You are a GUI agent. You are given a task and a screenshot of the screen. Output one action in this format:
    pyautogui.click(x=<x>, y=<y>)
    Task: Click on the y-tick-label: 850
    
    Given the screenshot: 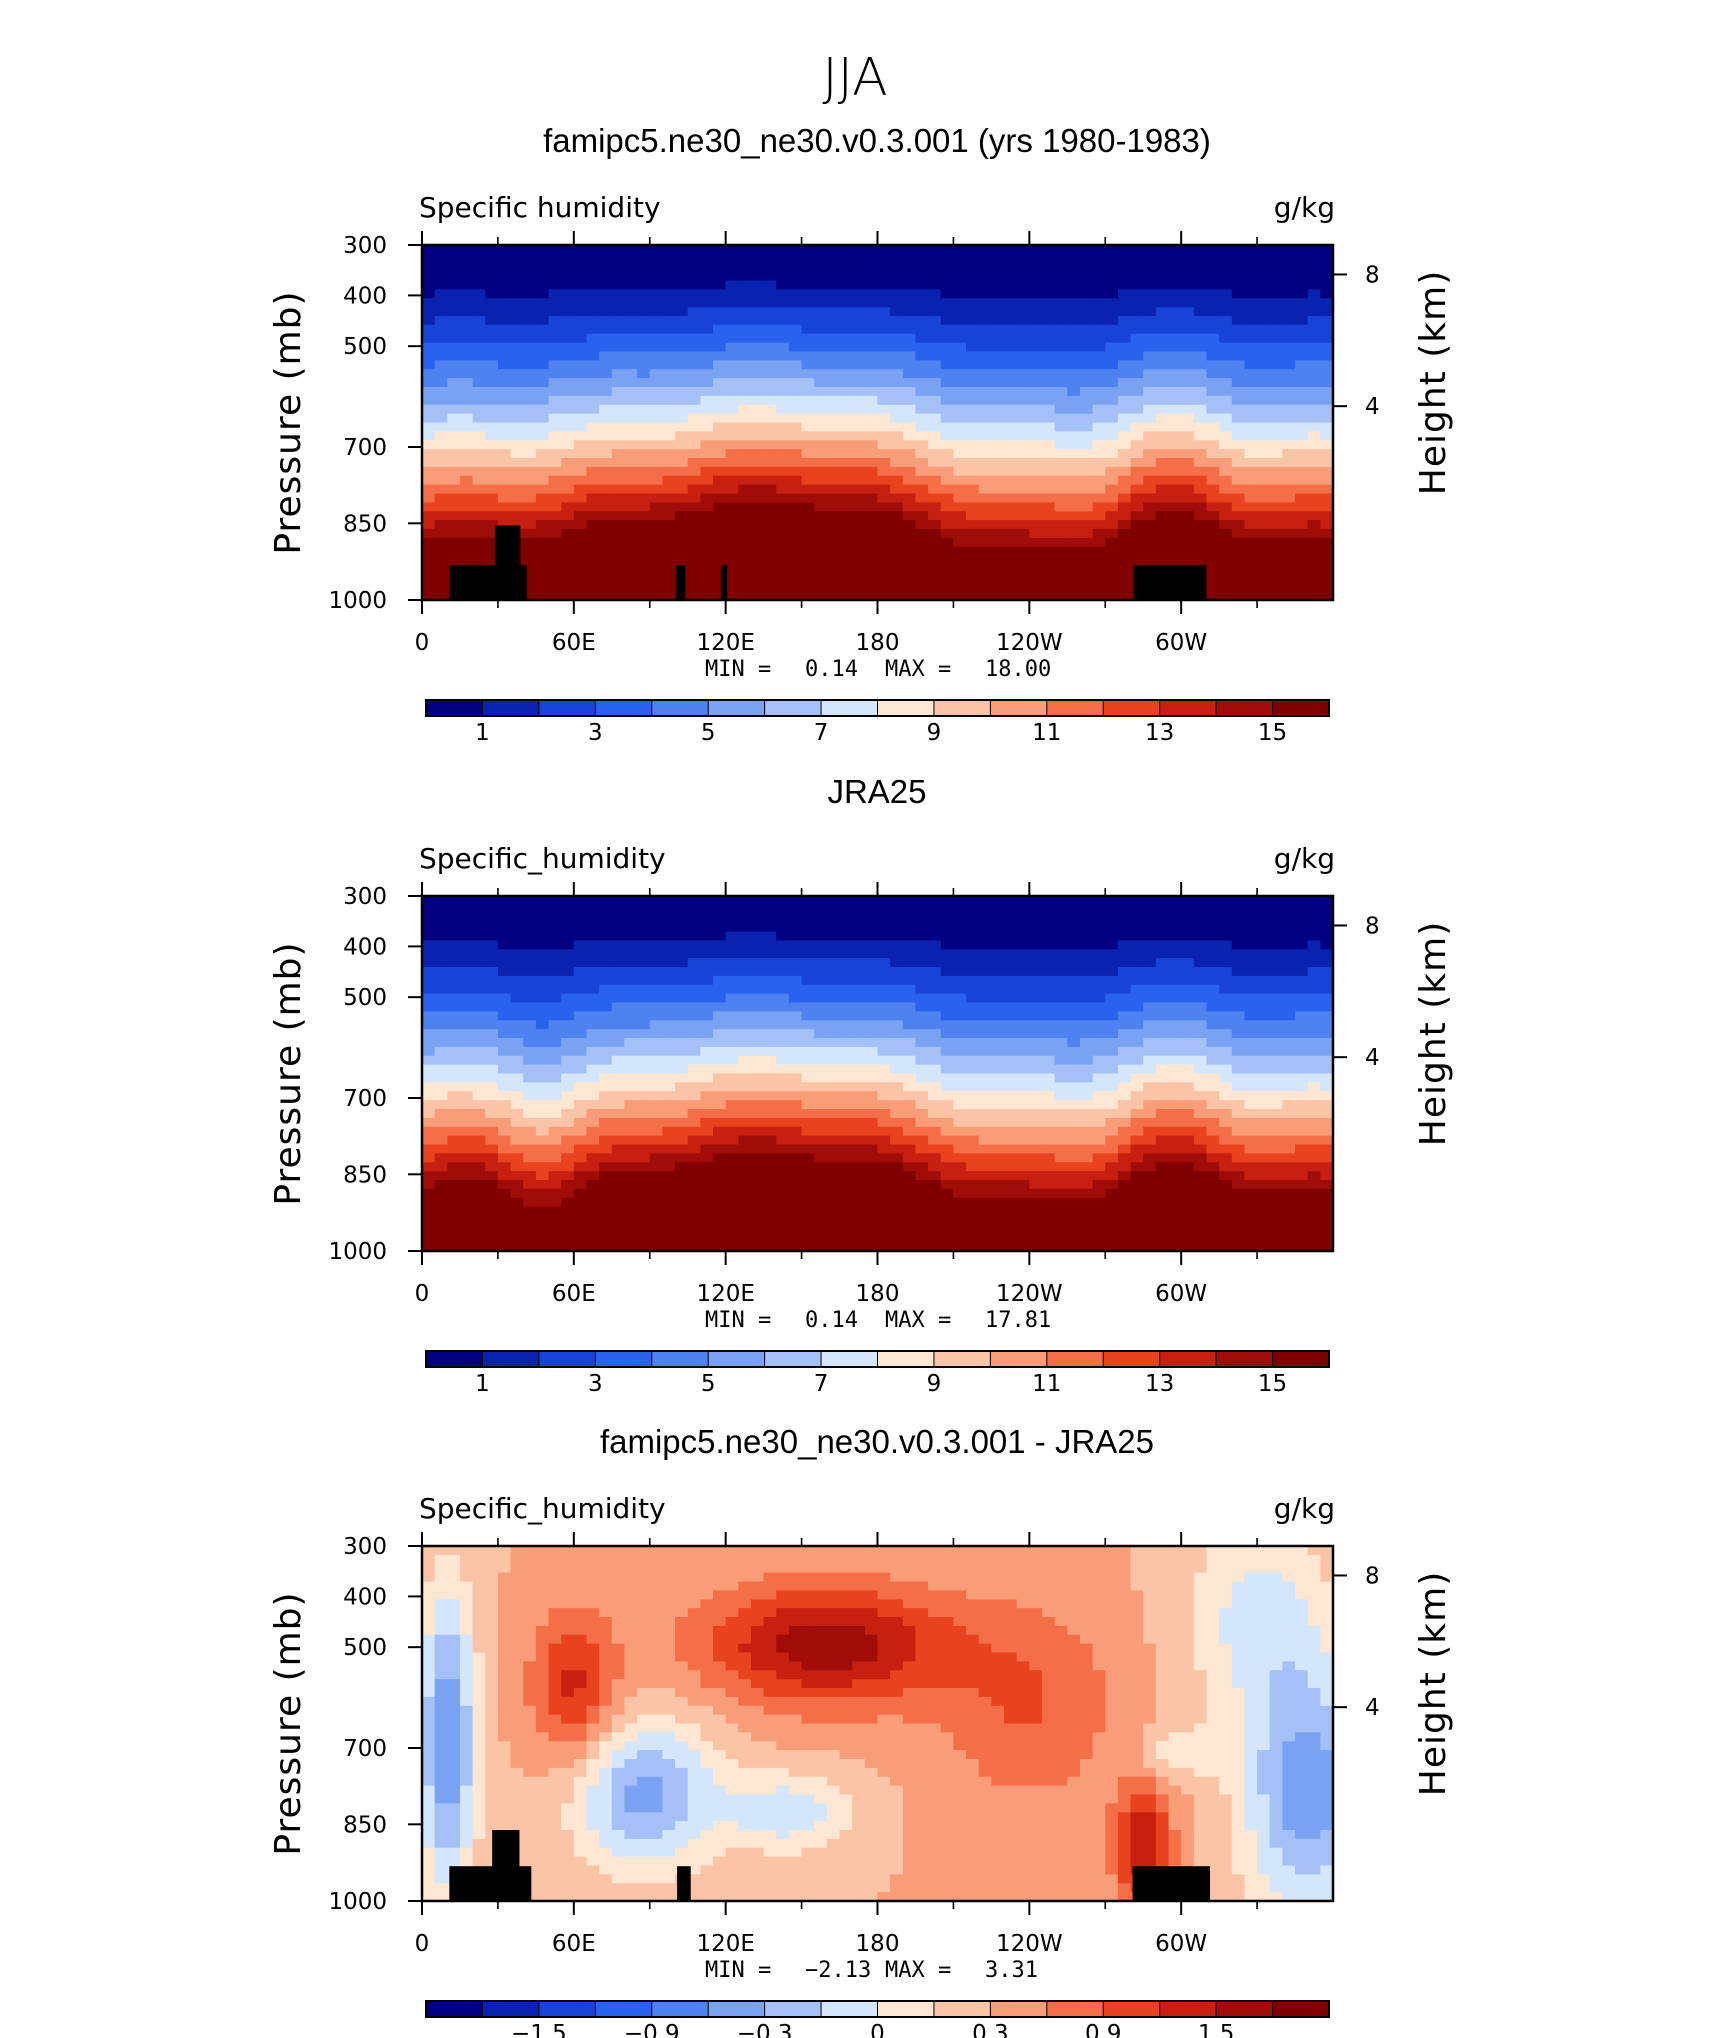 What is the action you would take?
    pyautogui.click(x=365, y=1175)
    